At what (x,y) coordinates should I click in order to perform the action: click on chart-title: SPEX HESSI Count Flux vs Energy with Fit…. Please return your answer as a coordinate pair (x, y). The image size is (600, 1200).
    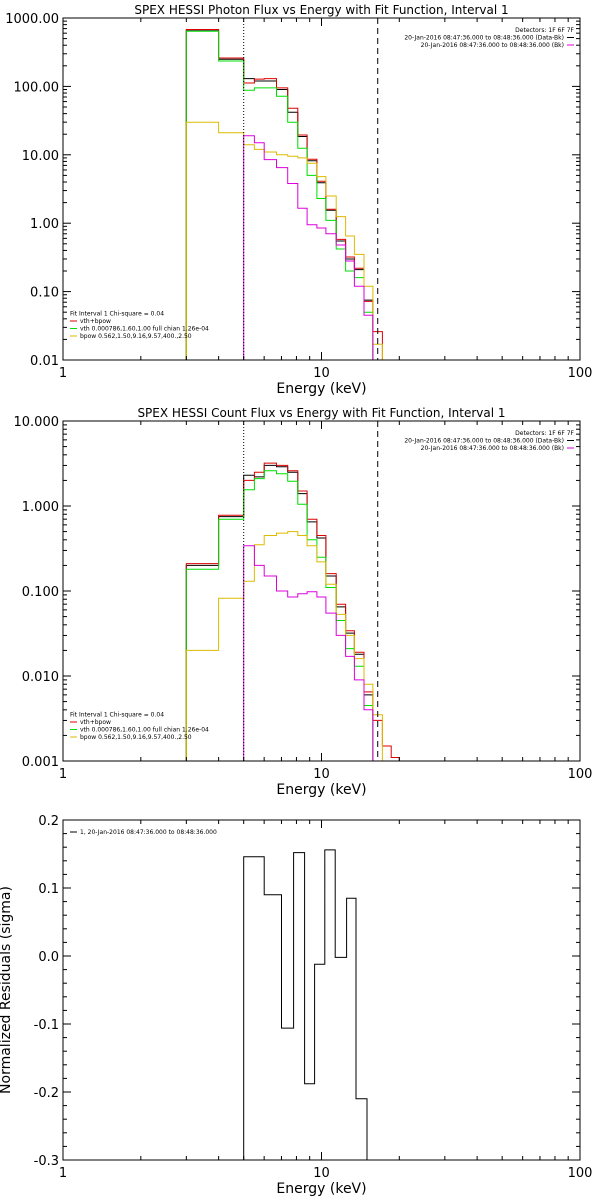
    Looking at the image, I should click on (321, 413).